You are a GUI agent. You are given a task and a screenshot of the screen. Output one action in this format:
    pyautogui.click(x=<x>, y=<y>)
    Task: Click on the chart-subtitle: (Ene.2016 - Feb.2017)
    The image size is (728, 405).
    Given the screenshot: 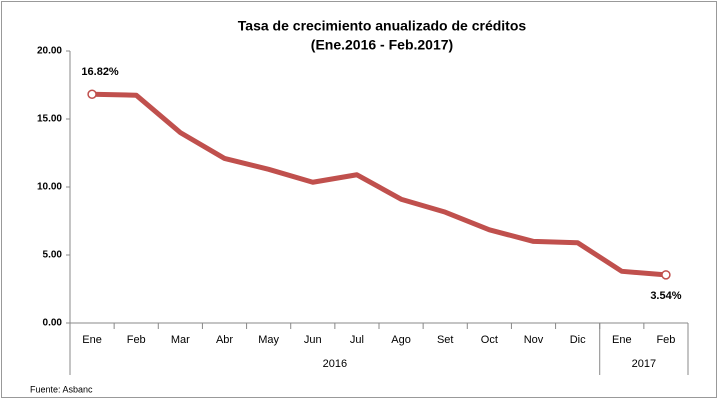 What is the action you would take?
    pyautogui.click(x=382, y=45)
    